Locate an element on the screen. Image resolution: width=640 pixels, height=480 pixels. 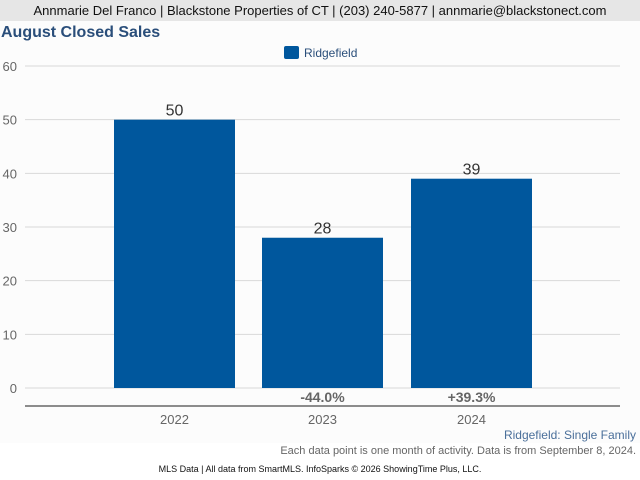
x-tick-label-2023: 2023 is located at coordinates (322, 419).